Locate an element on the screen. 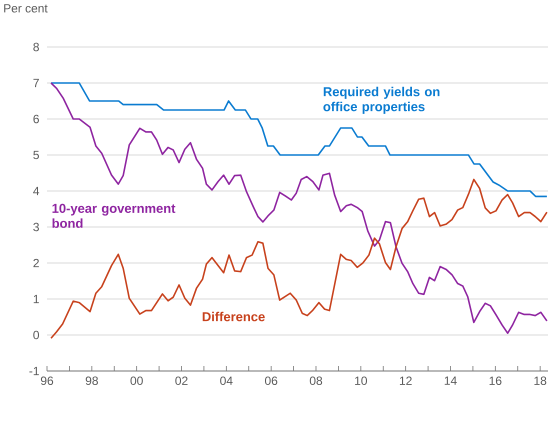 The width and height of the screenshot is (552, 429). x-tick-label: 96 is located at coordinates (47, 380).